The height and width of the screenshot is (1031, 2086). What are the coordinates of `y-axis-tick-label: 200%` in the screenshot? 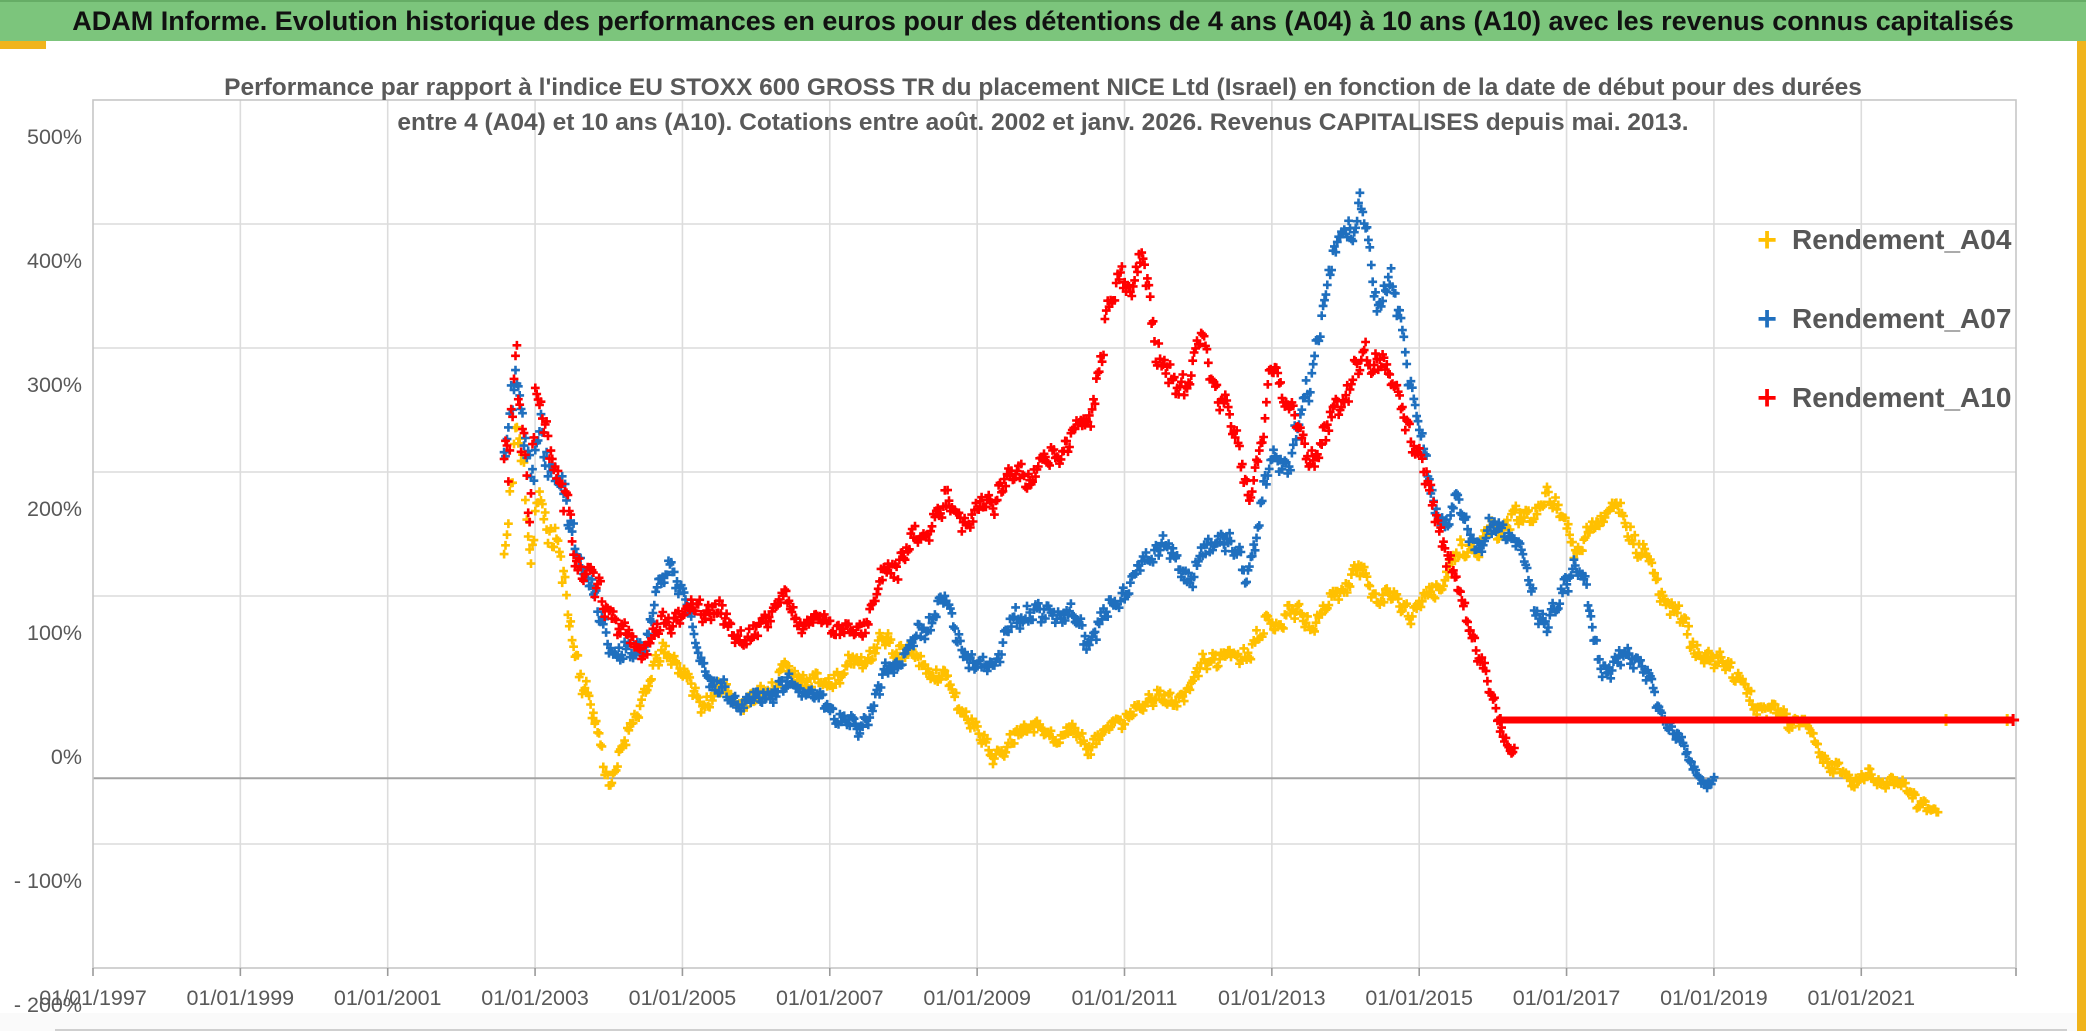 It's located at (54, 509).